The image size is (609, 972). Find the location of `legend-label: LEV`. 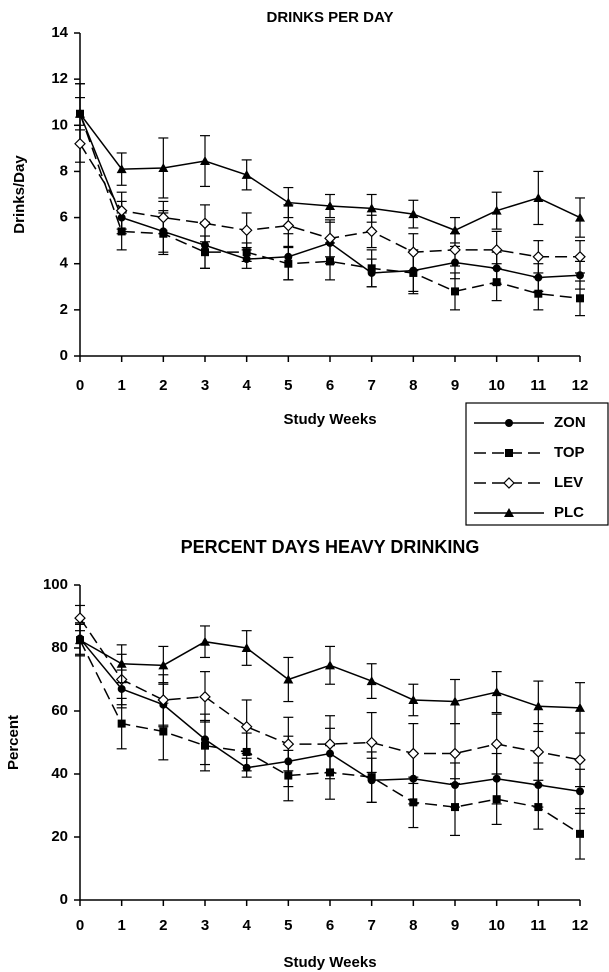

legend-label: LEV is located at coordinates (568, 482).